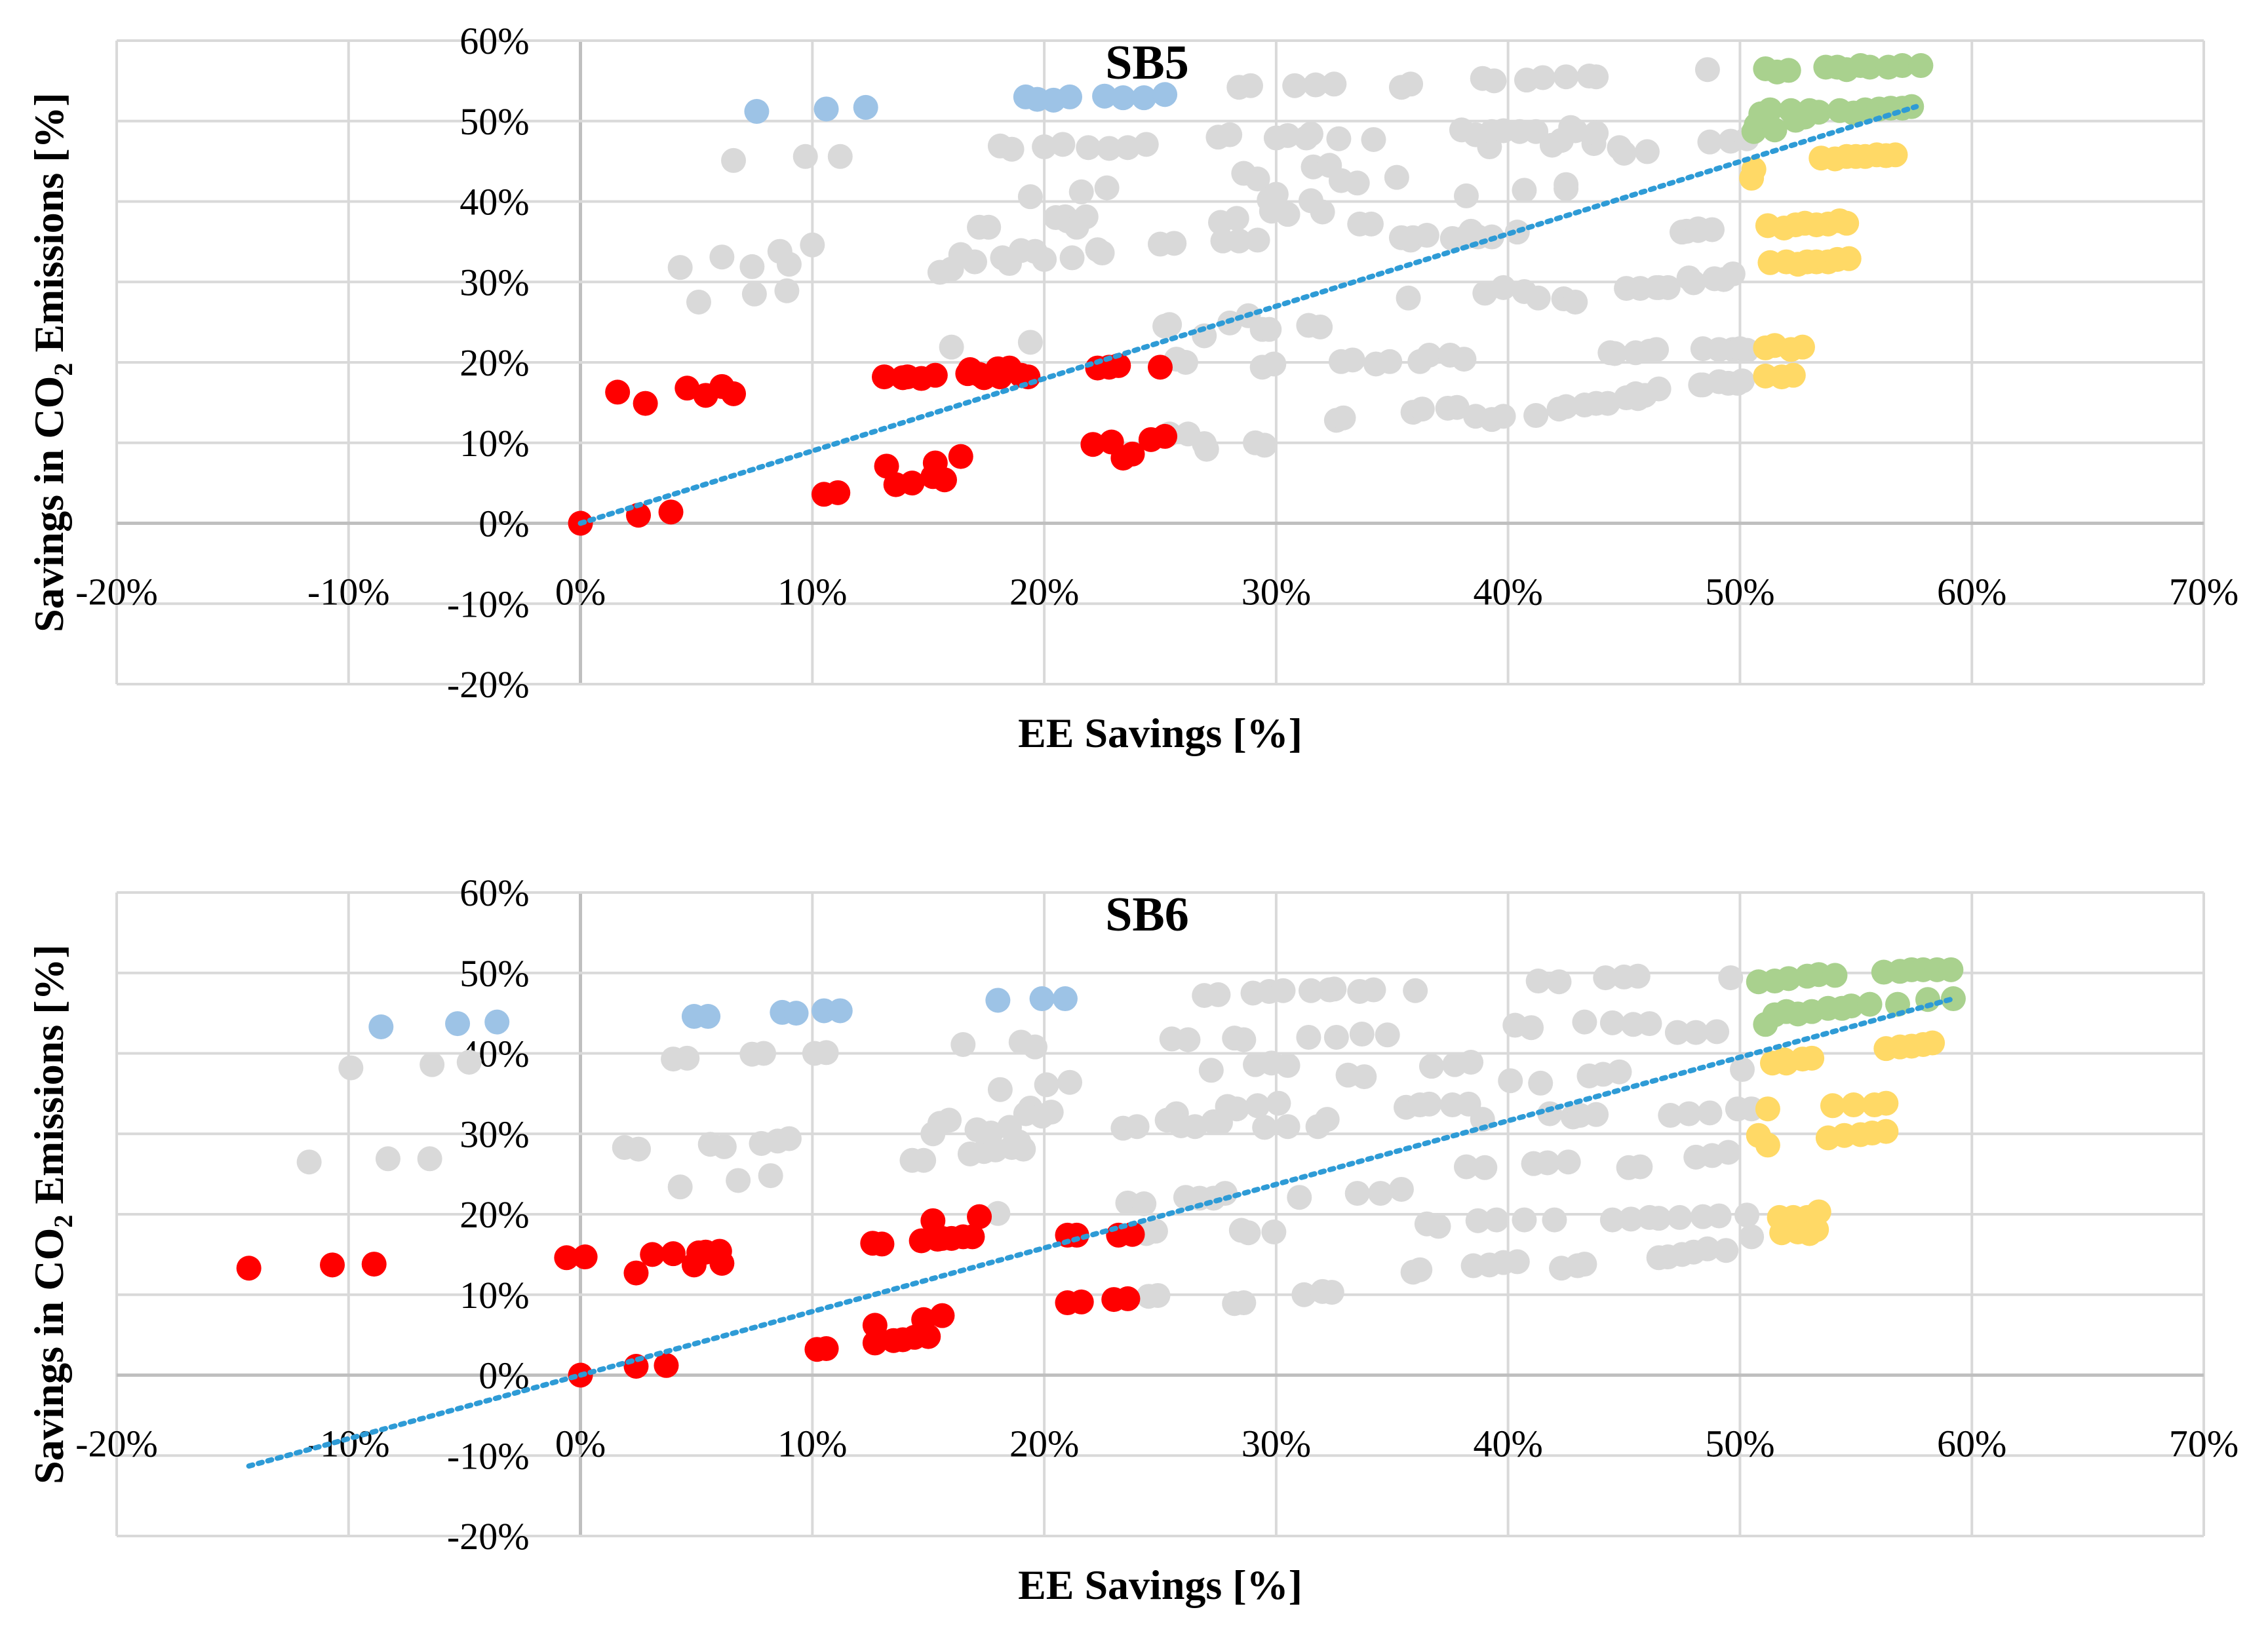 This screenshot has width=2268, height=1633. What do you see at coordinates (1971, 1444) in the screenshot?
I see `chart-1-x-tick-label: 60%` at bounding box center [1971, 1444].